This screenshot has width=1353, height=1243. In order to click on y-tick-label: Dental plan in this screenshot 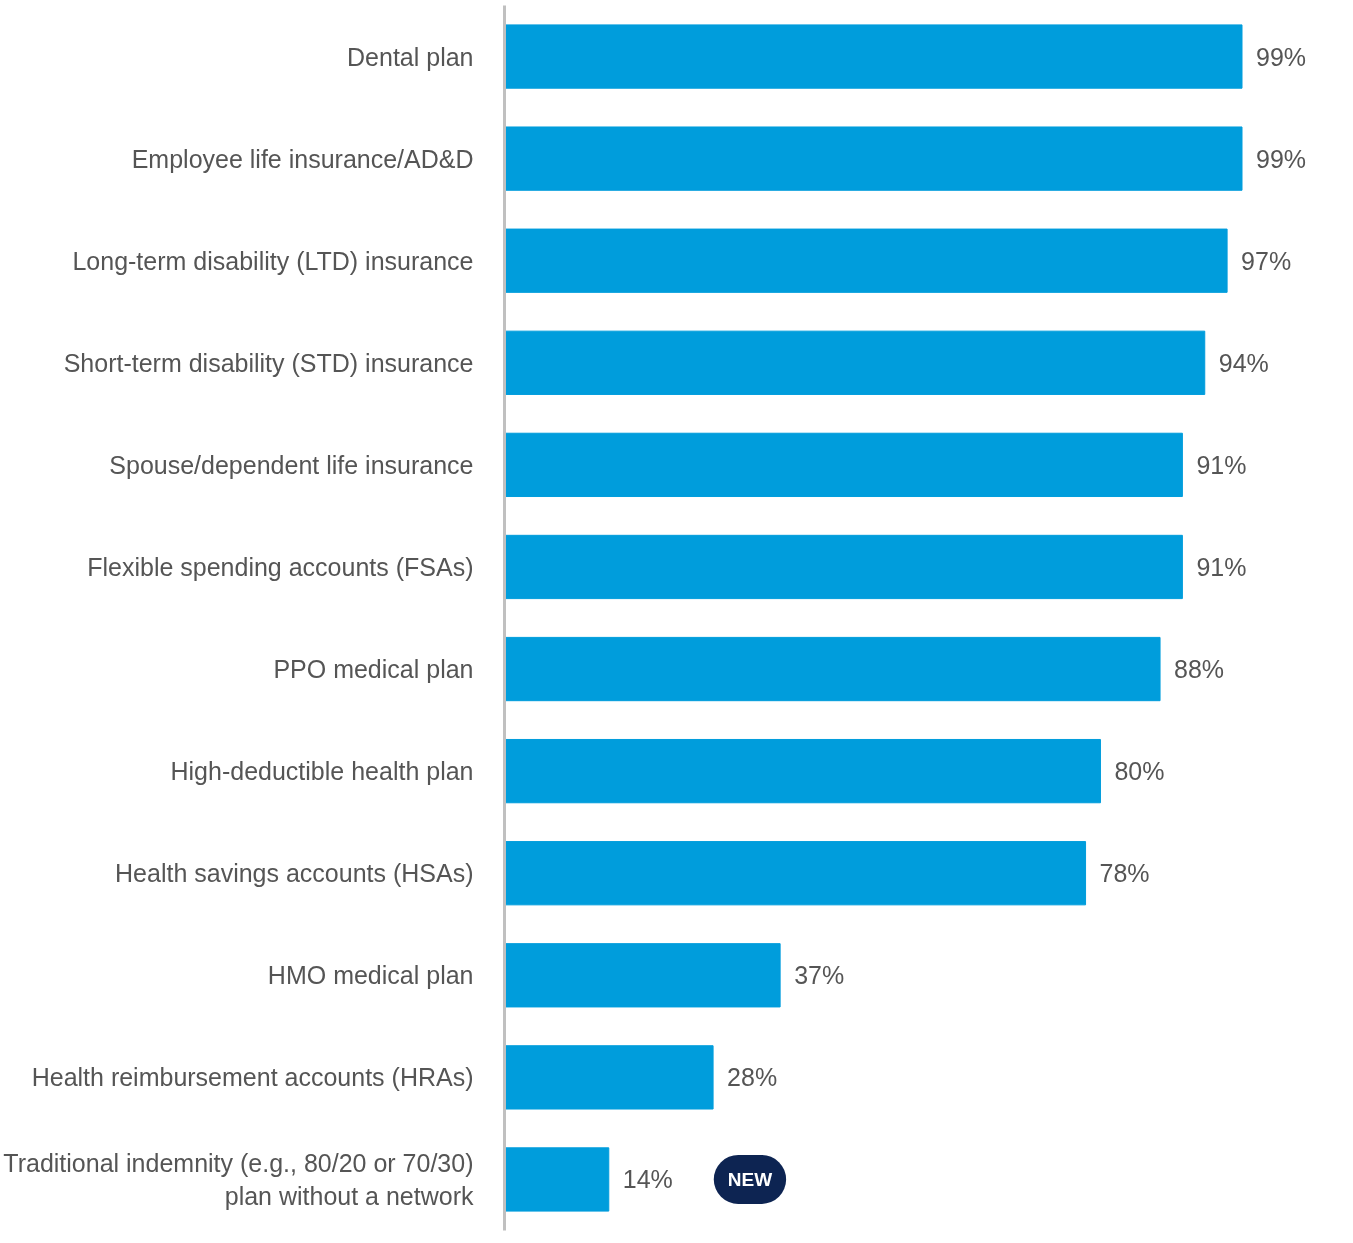, I will do `click(410, 56)`.